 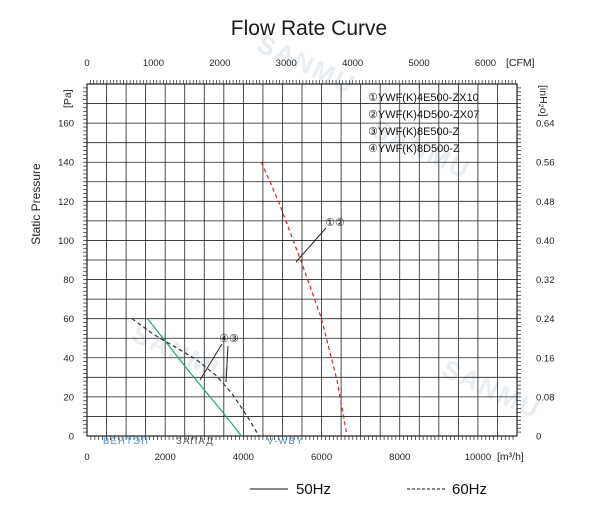 What do you see at coordinates (68, 280) in the screenshot?
I see `y-tick-label-left: 80` at bounding box center [68, 280].